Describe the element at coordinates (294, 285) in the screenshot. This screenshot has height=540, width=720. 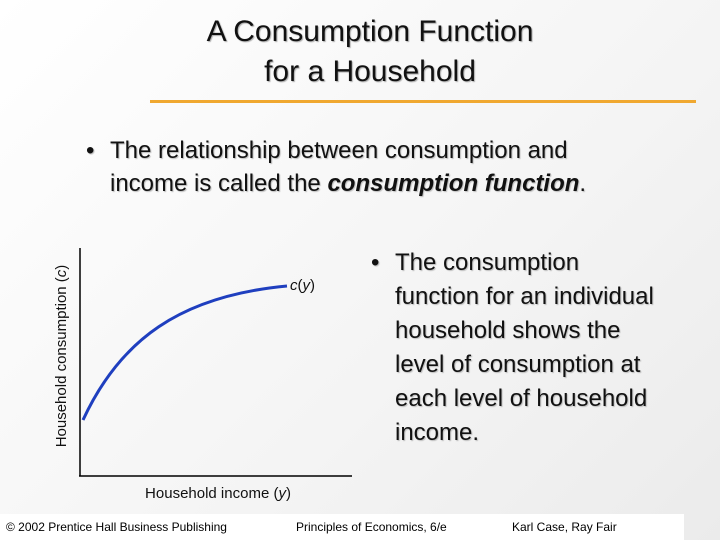
I see `curve-label-part: c` at that location.